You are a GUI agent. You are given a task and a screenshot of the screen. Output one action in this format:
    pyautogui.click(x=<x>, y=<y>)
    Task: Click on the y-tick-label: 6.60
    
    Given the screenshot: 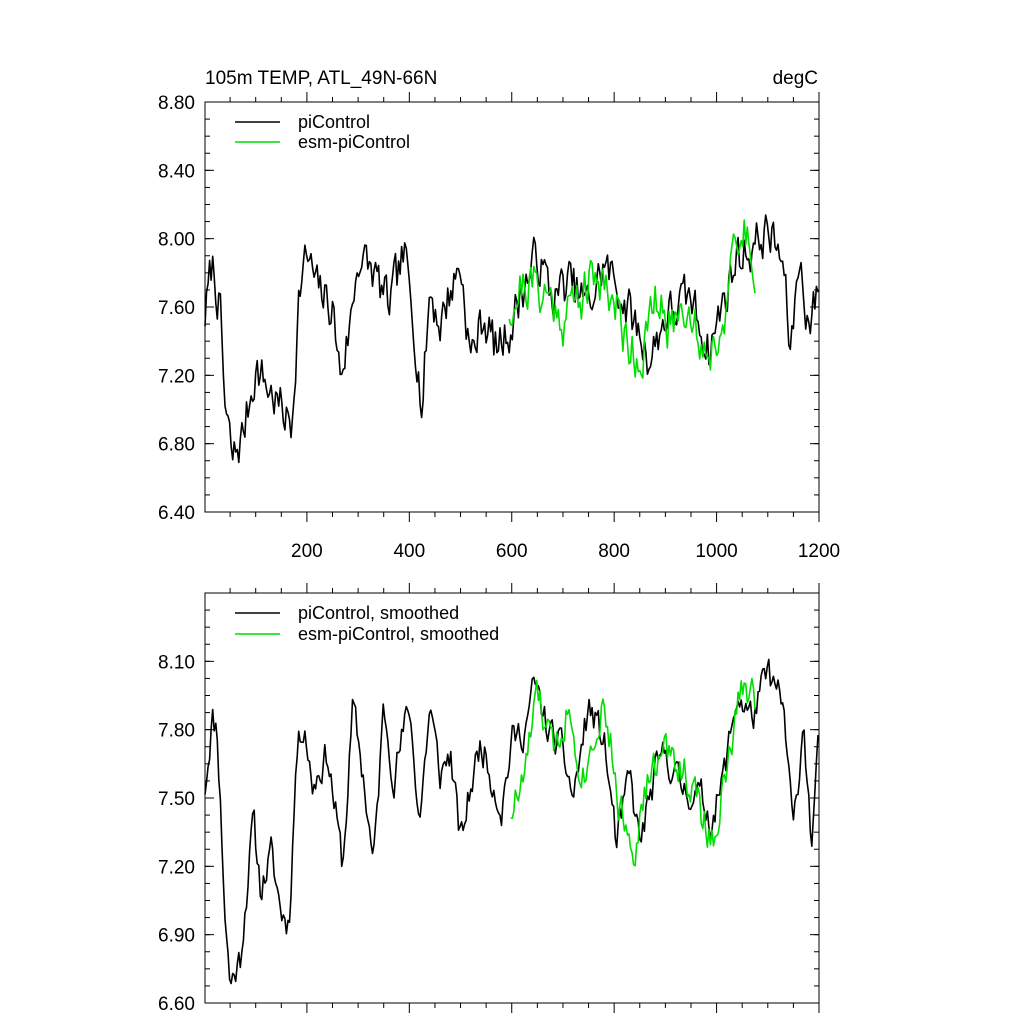 What is the action you would take?
    pyautogui.click(x=176, y=1004)
    